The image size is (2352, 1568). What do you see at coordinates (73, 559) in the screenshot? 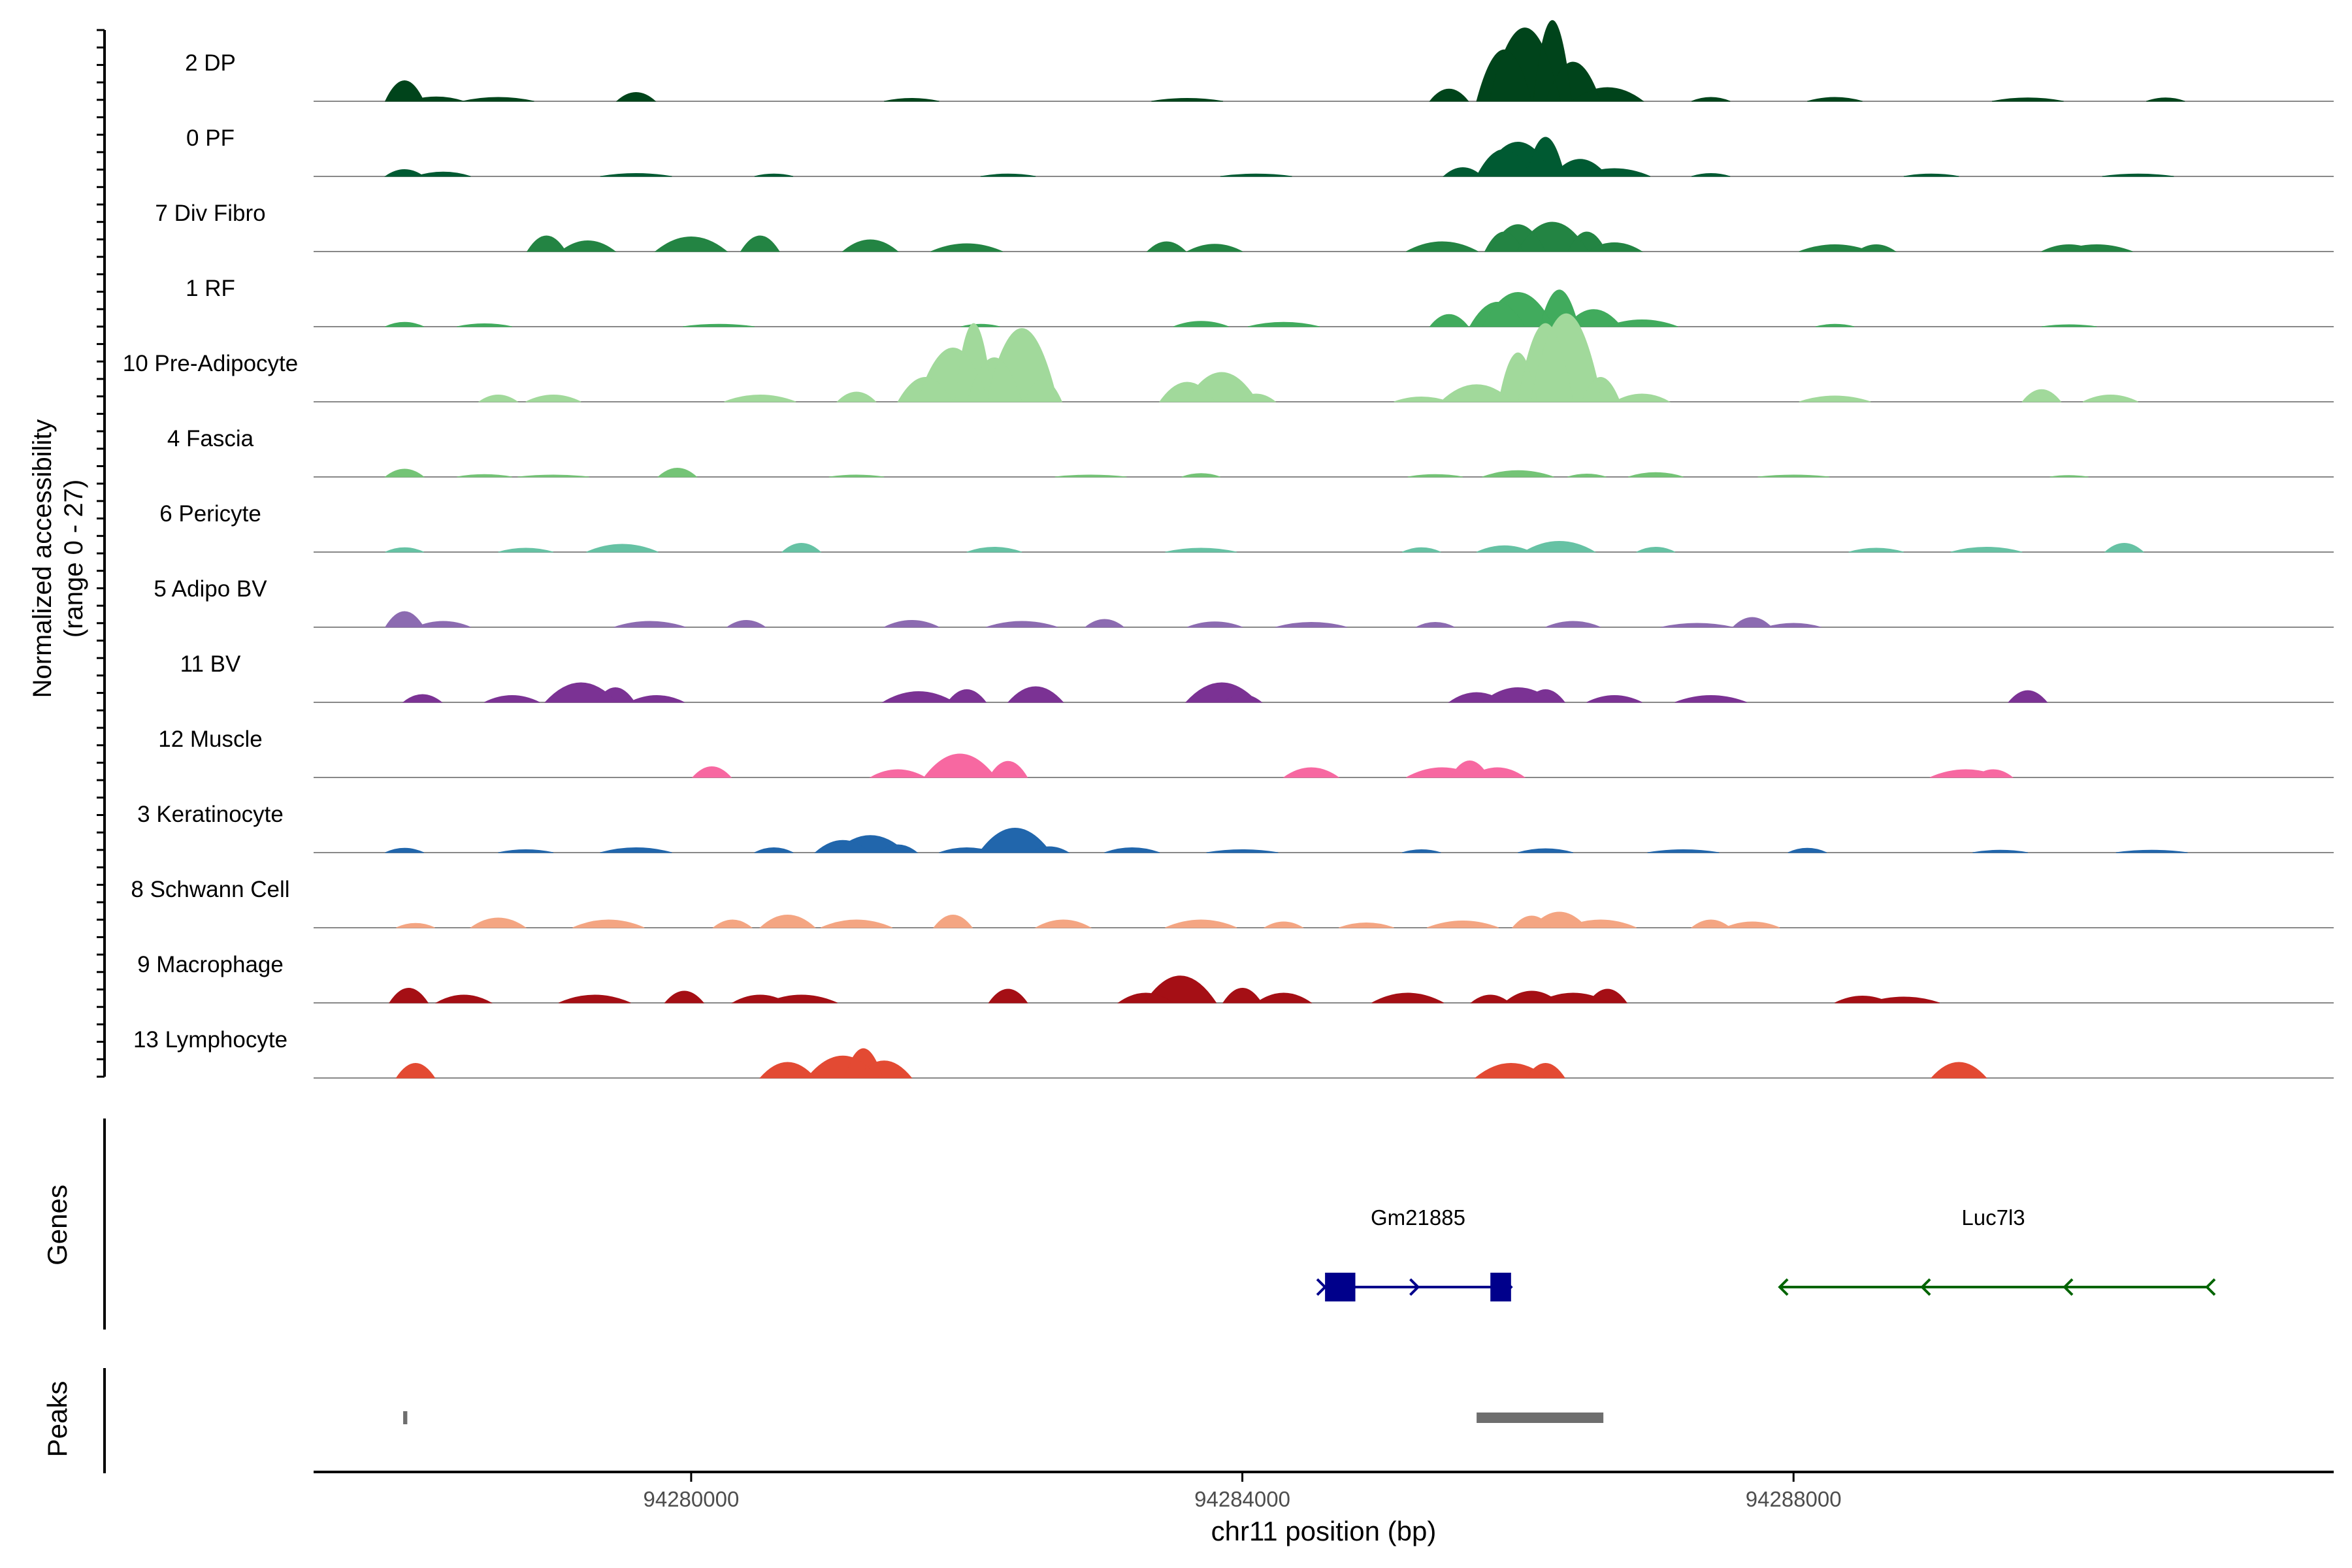
I see `y-axis-label-line2: (range 0 - 27)` at bounding box center [73, 559].